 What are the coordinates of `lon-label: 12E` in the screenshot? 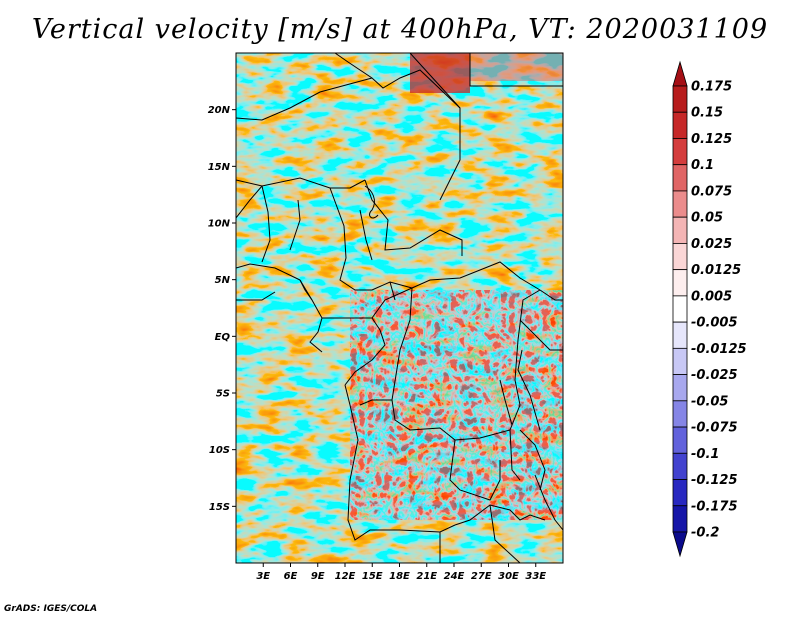 It's located at (345, 576).